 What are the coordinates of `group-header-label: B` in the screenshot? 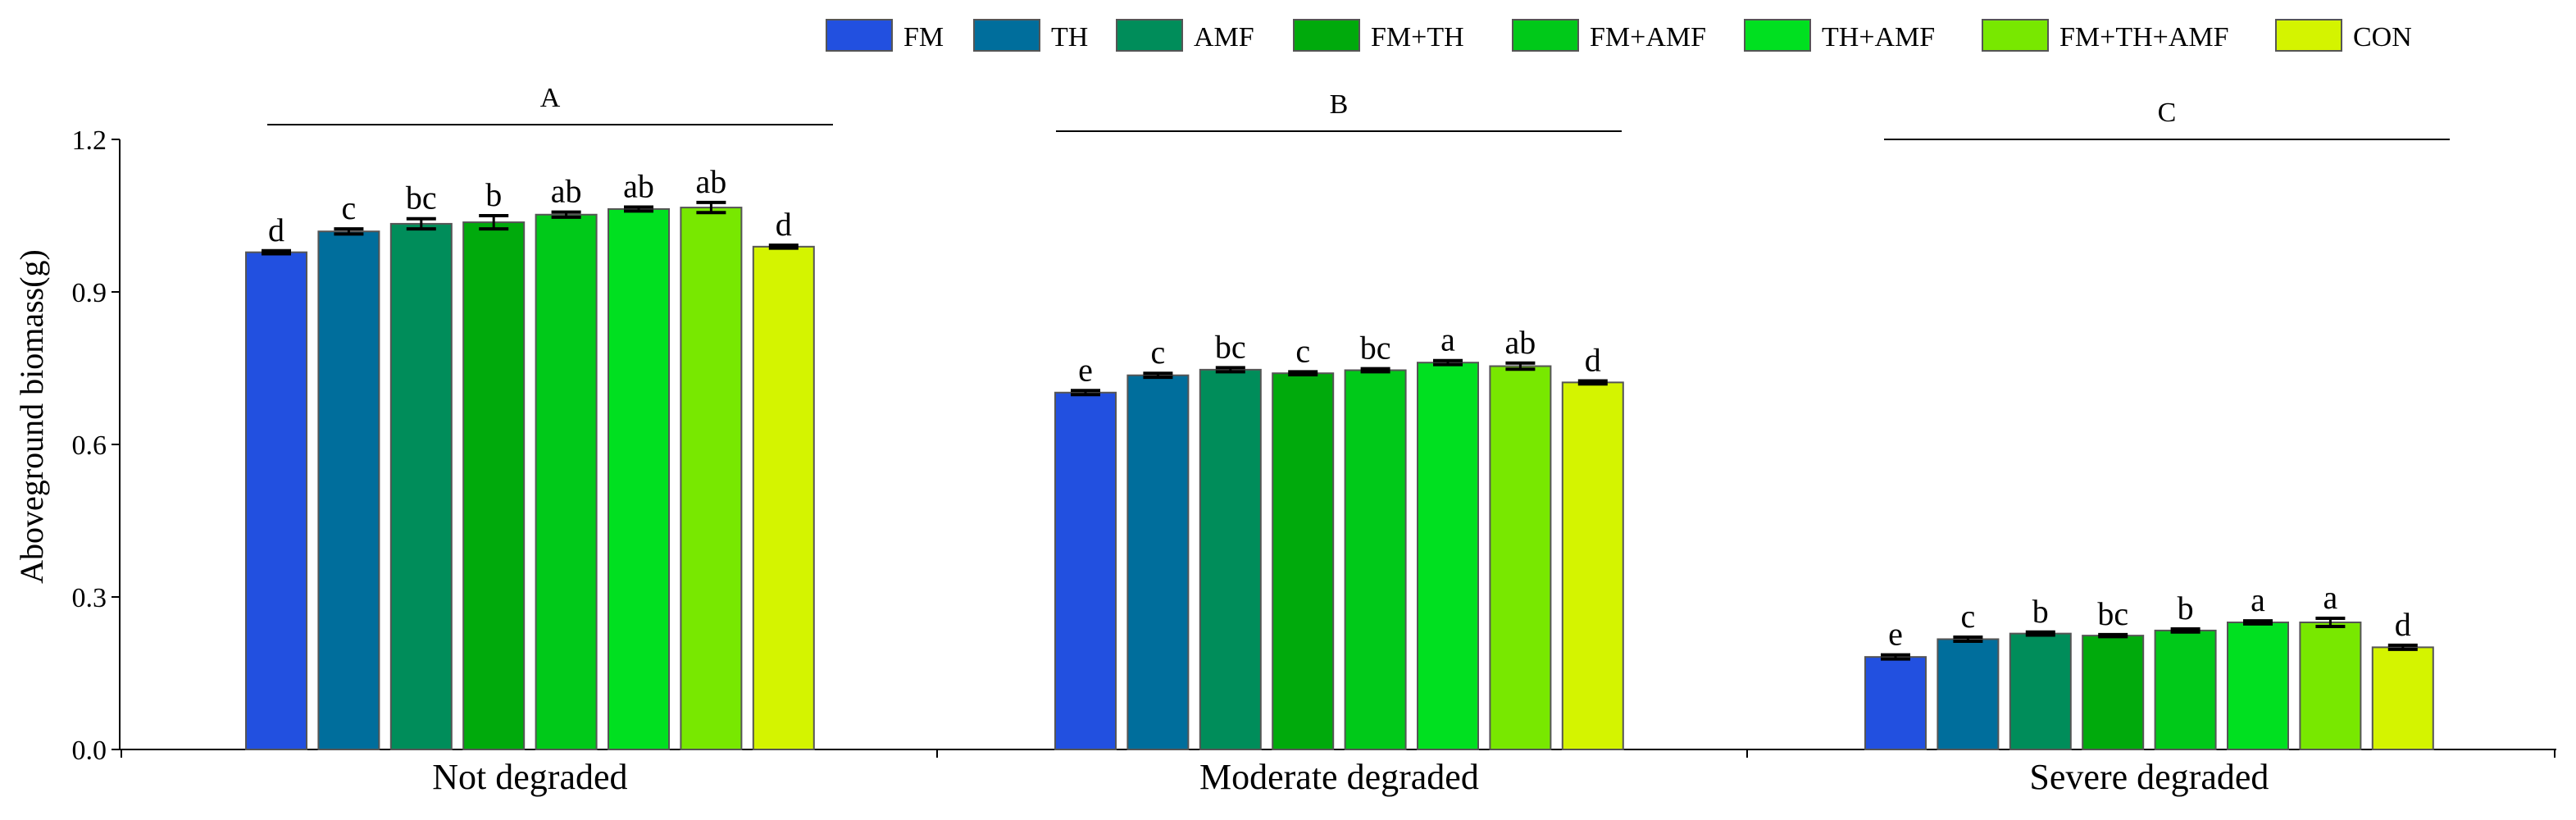 It's located at (1339, 104).